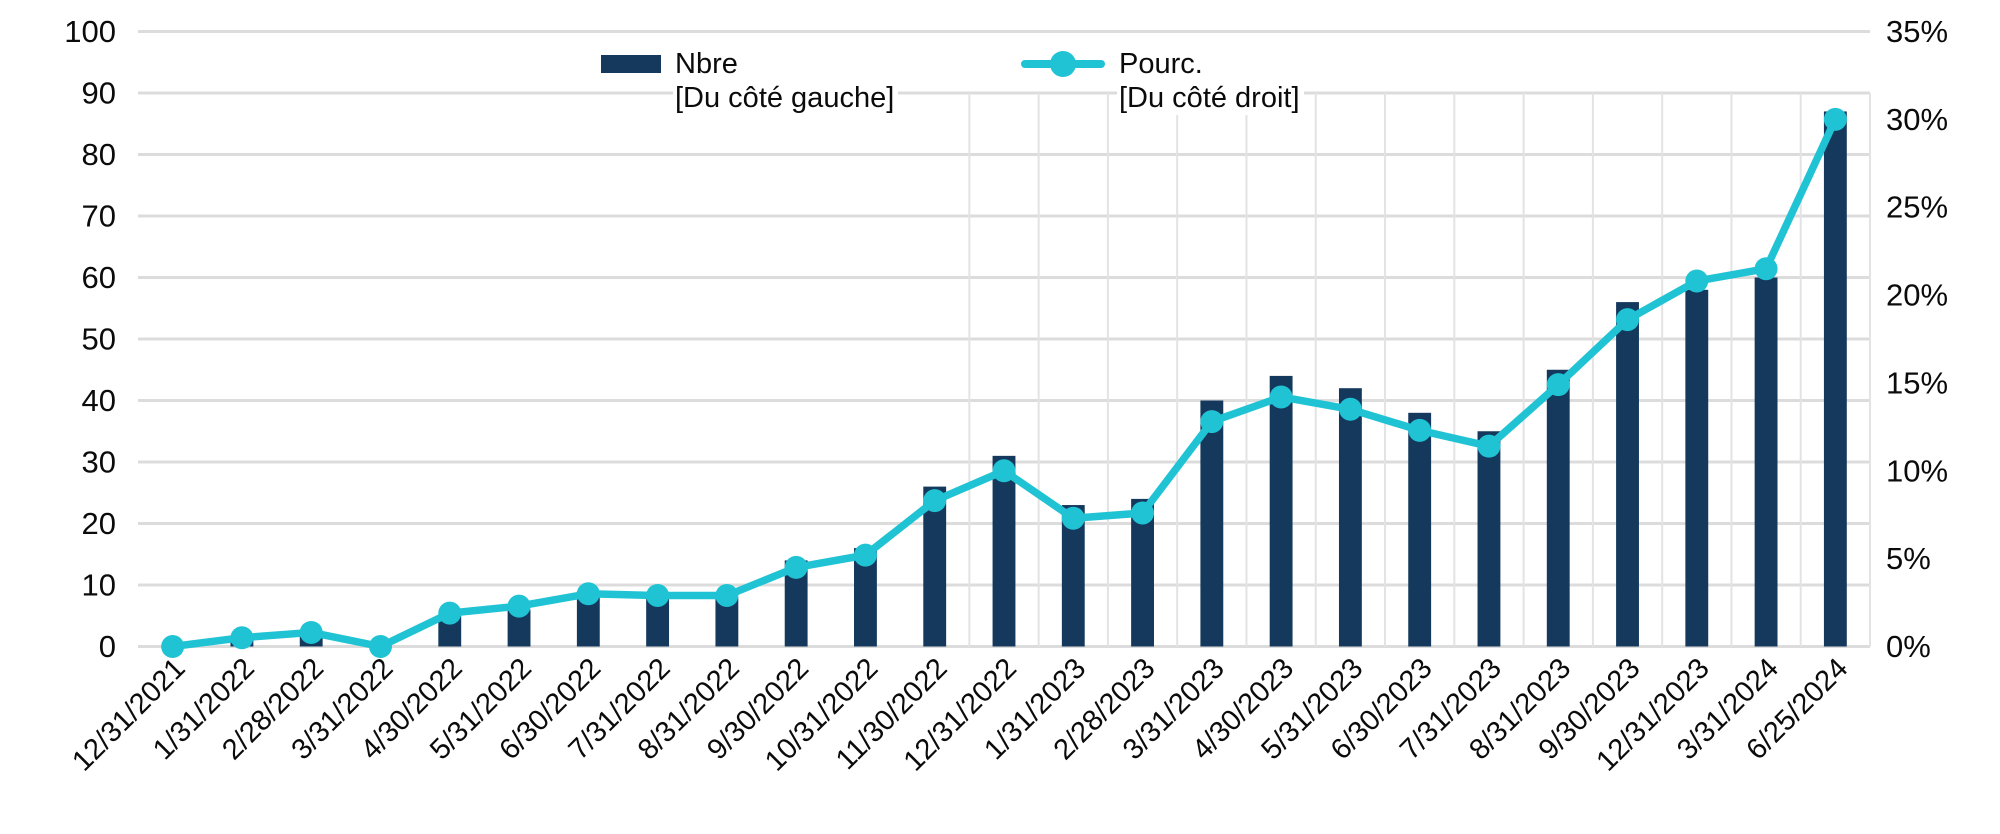  I want to click on y-right-tick-label: 5%, so click(1908, 558).